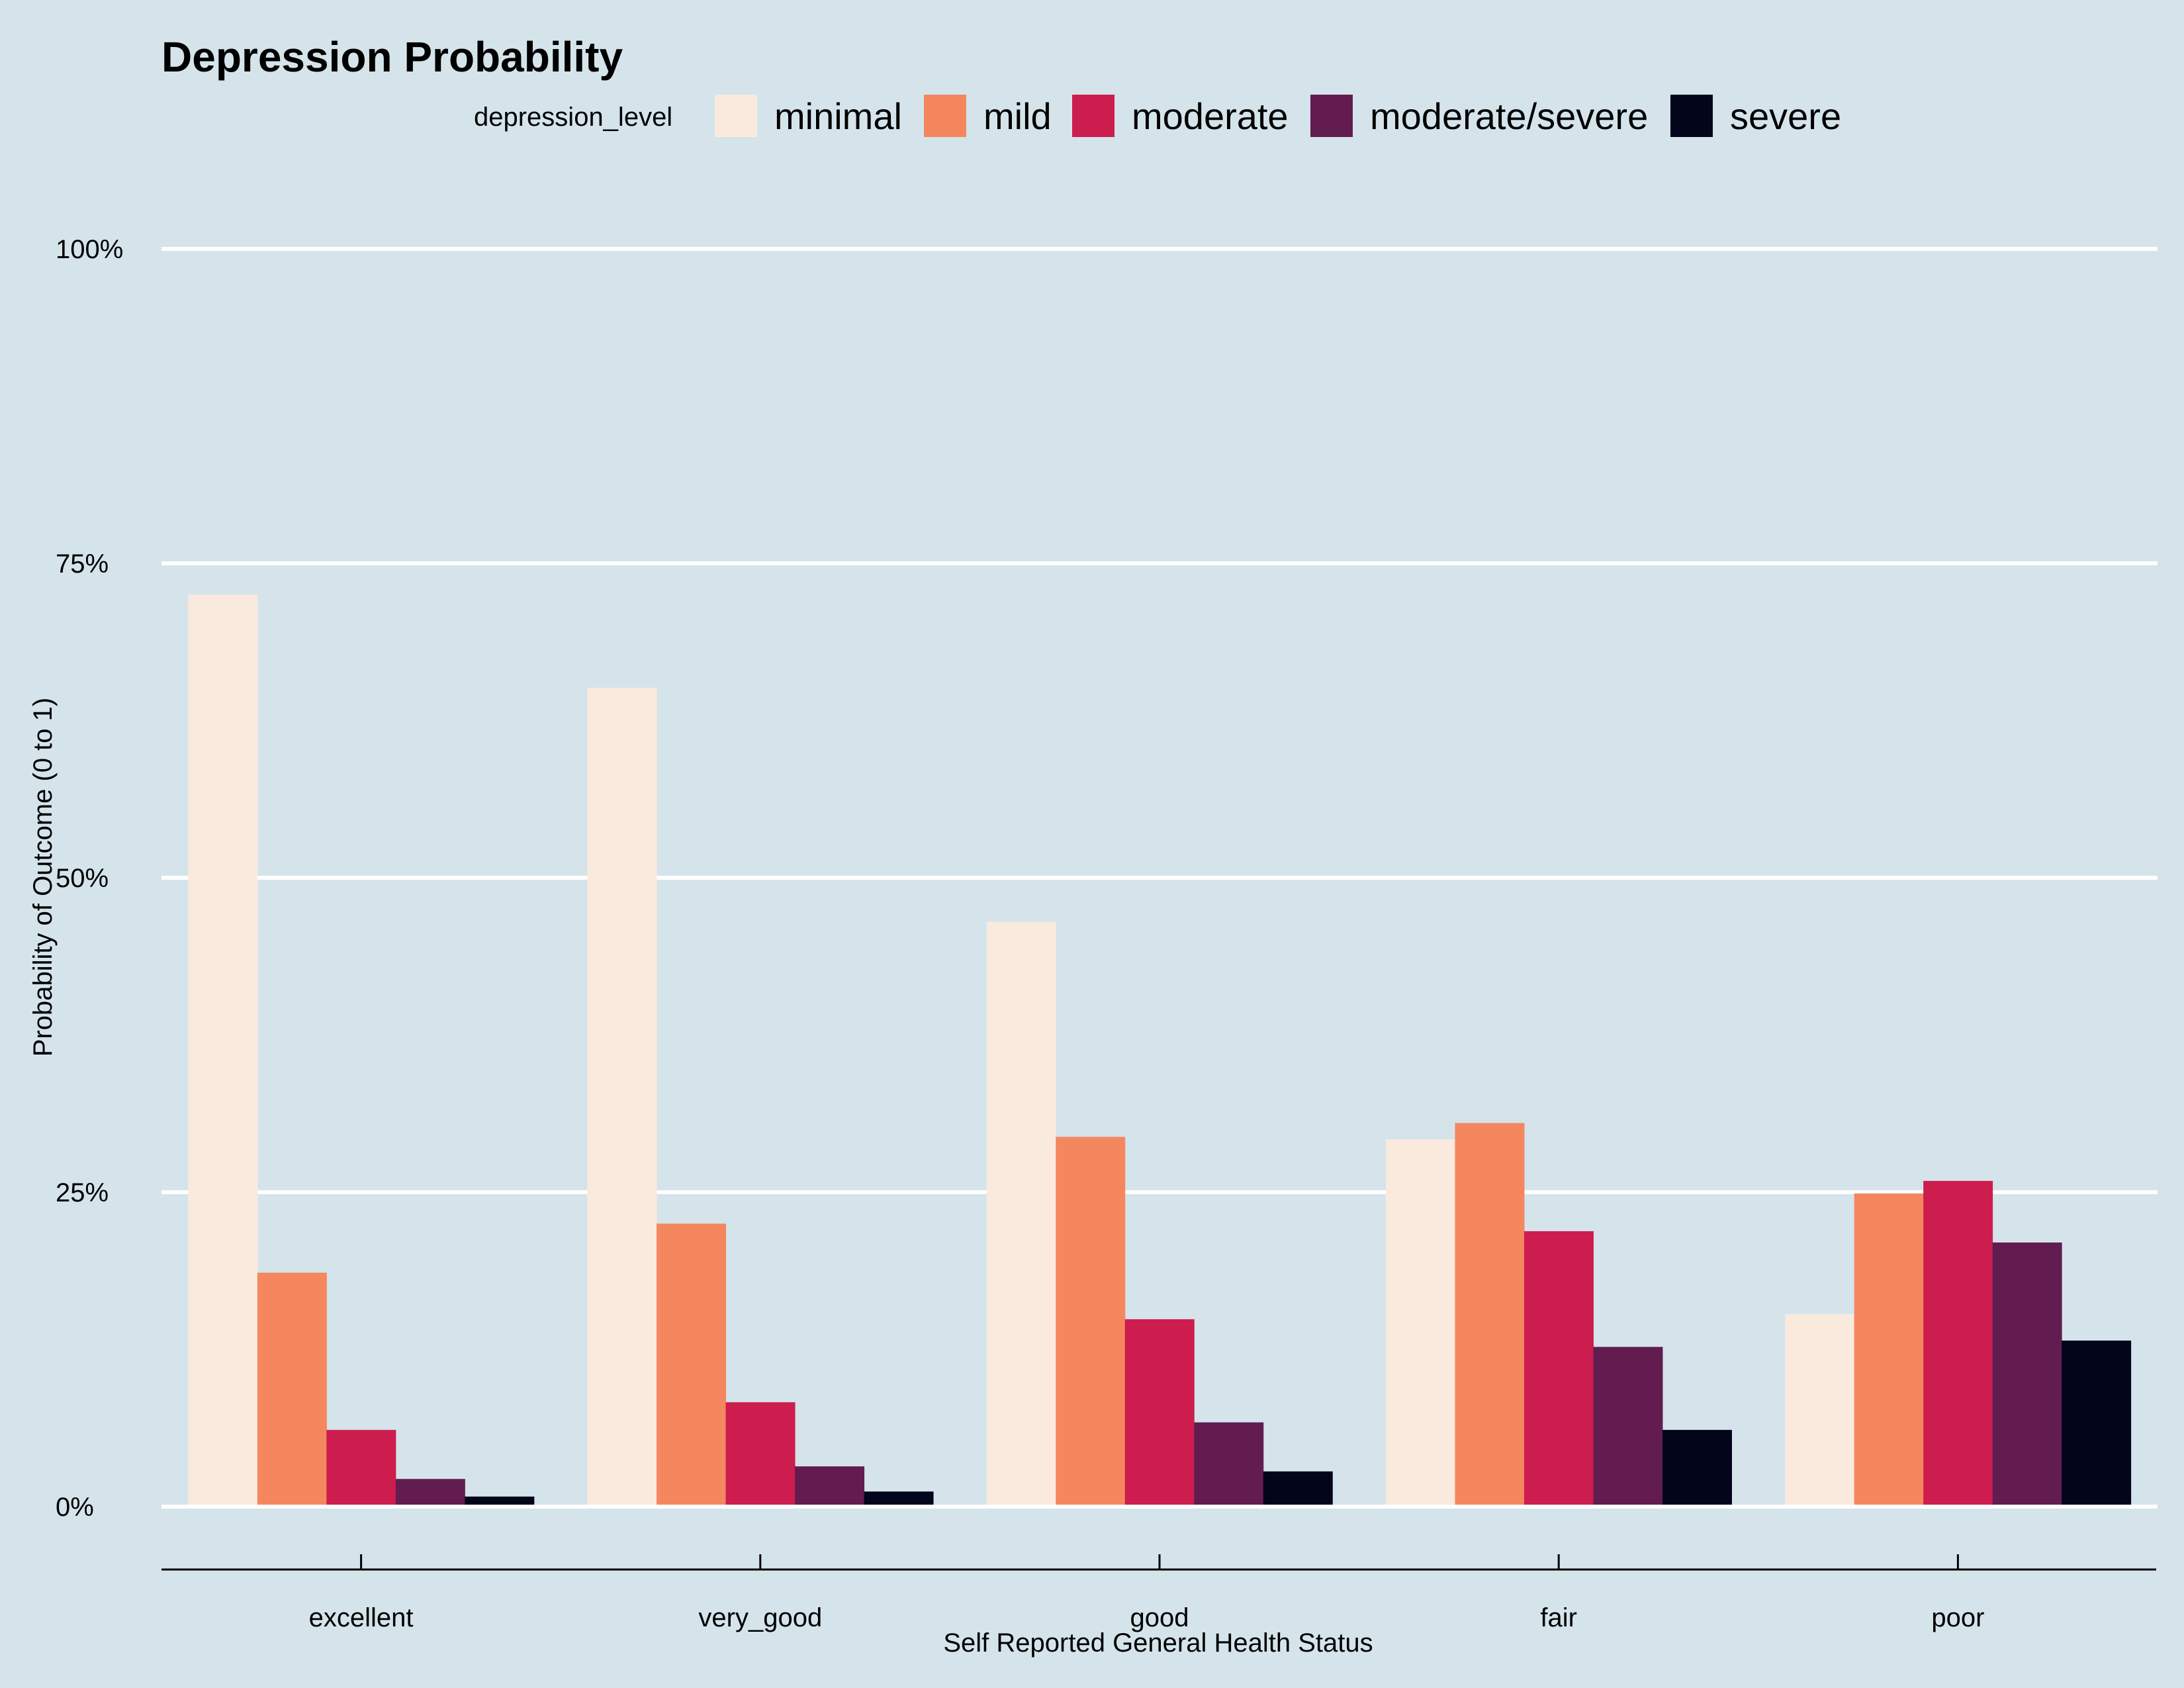 This screenshot has width=2184, height=1688. Describe the element at coordinates (82, 564) in the screenshot. I see `y-tick-label: 75%` at that location.